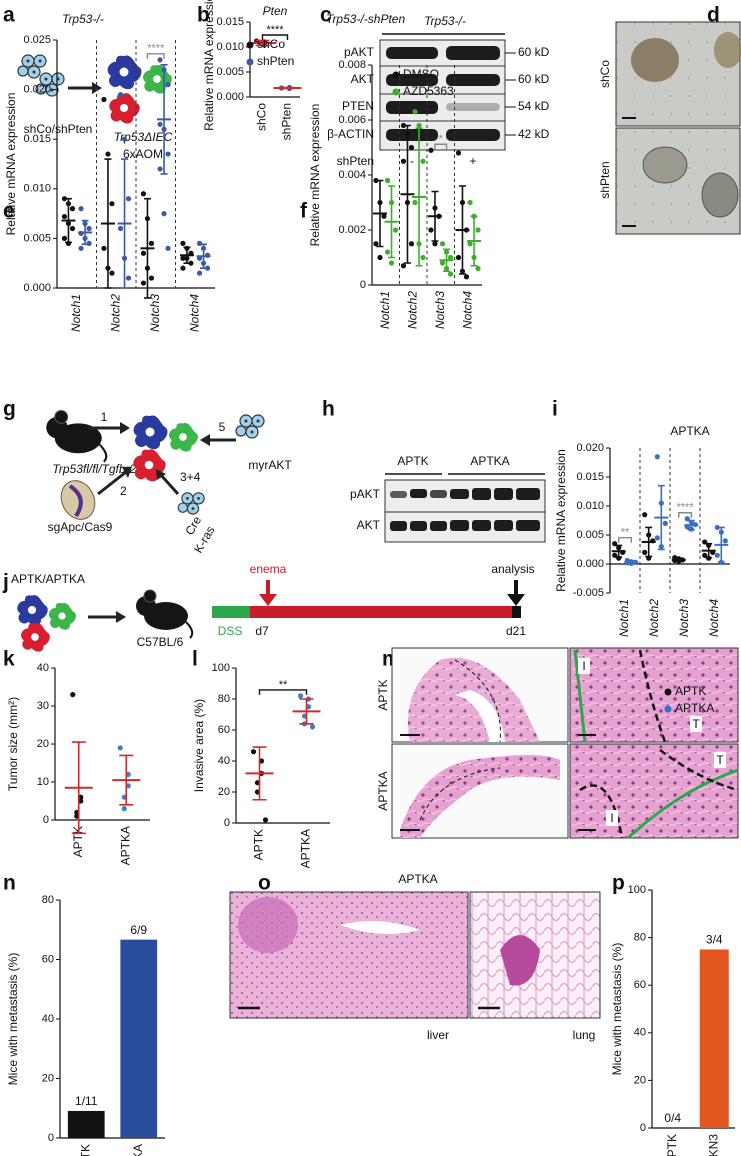  Describe the element at coordinates (512, 569) in the screenshot. I see `analysis-label: analysis` at that location.